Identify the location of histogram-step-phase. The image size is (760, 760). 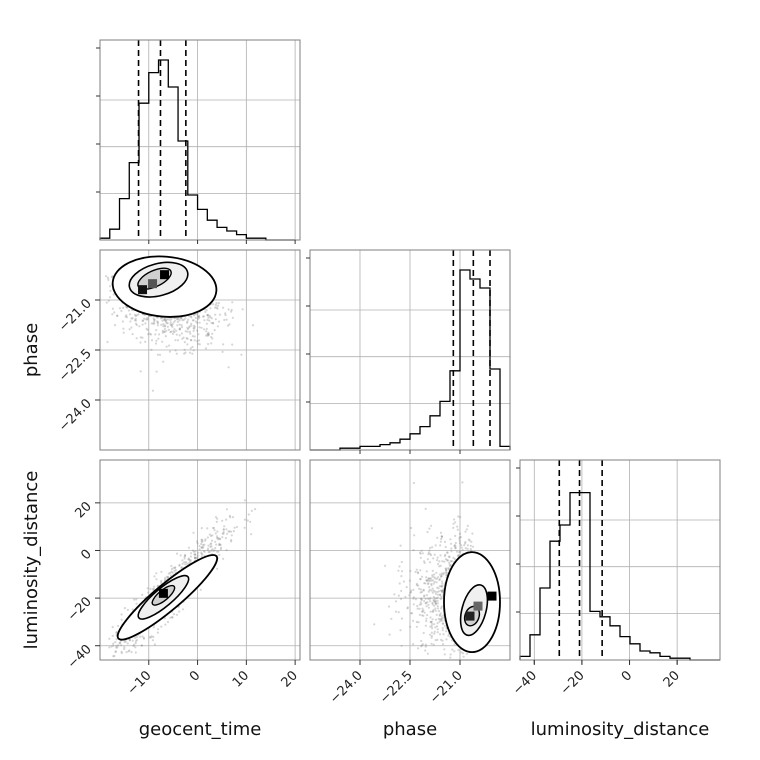
(410, 360).